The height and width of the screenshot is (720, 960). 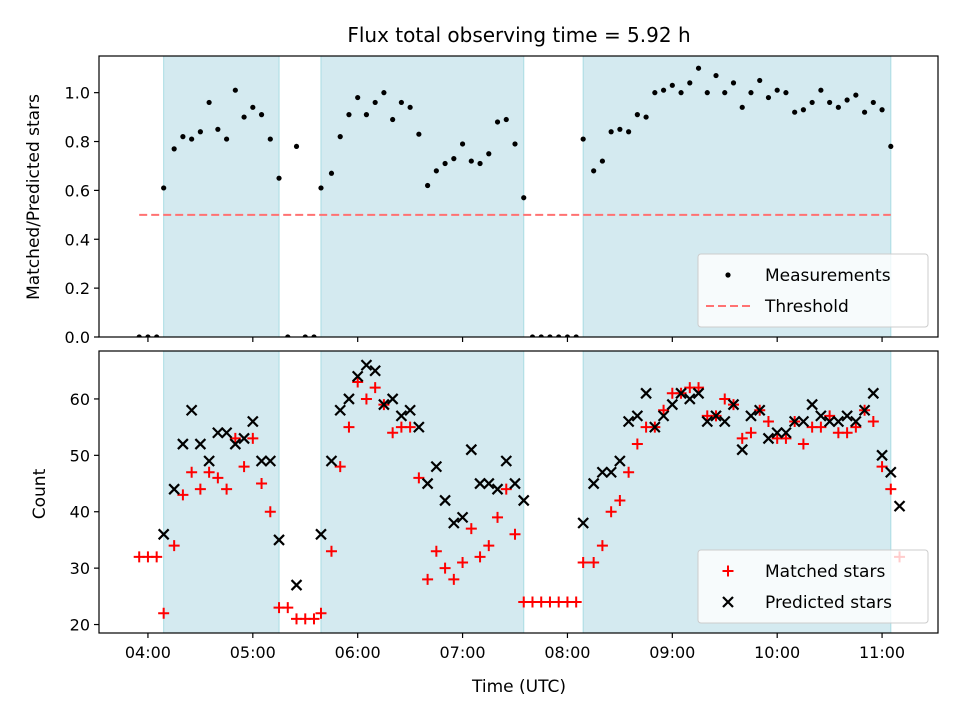 What do you see at coordinates (358, 652) in the screenshot?
I see `x-tick-label: 06:00` at bounding box center [358, 652].